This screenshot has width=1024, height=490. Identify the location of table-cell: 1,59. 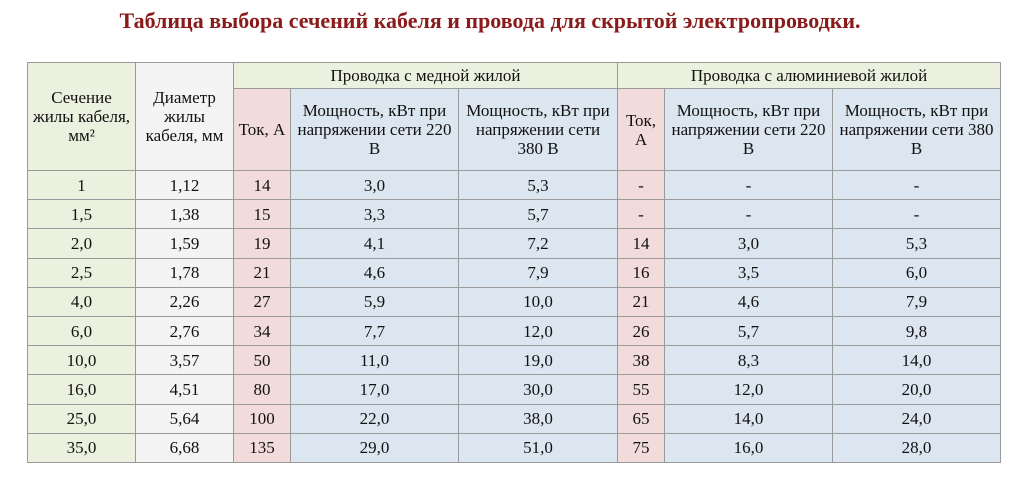
(184, 243).